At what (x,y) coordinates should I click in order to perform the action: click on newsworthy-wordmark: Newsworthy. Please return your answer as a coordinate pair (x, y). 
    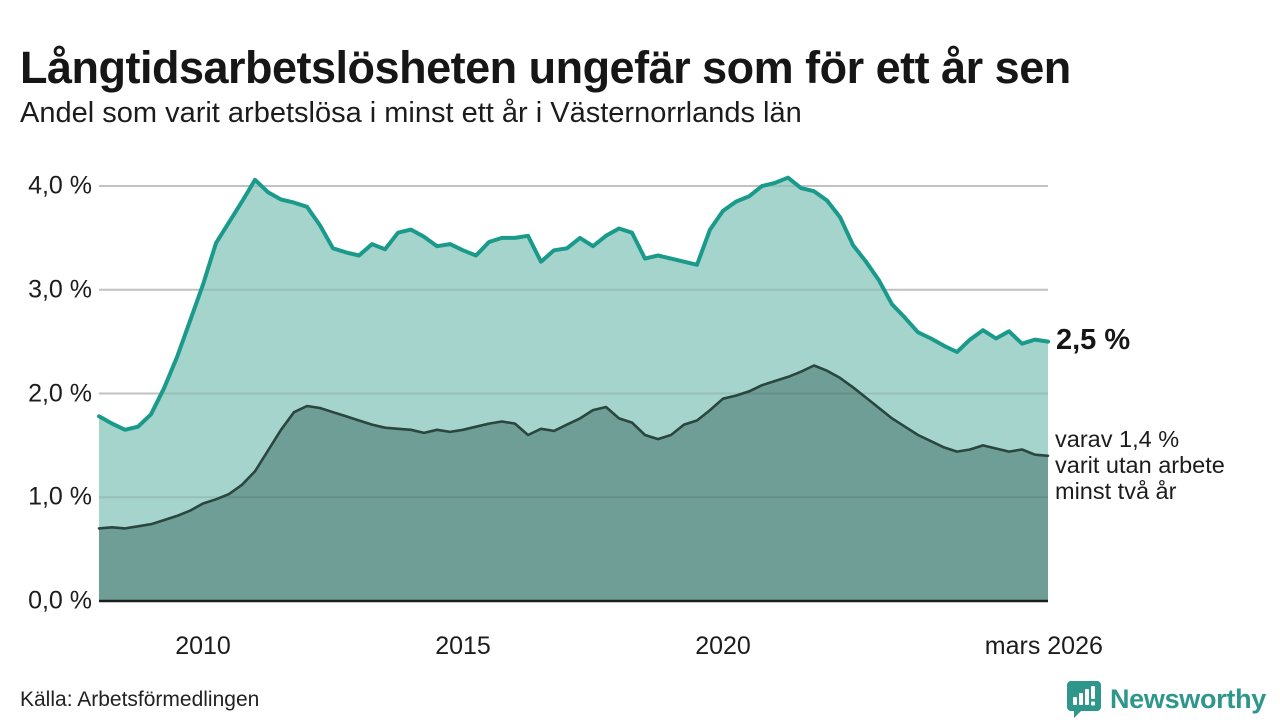
    Looking at the image, I should click on (1187, 698).